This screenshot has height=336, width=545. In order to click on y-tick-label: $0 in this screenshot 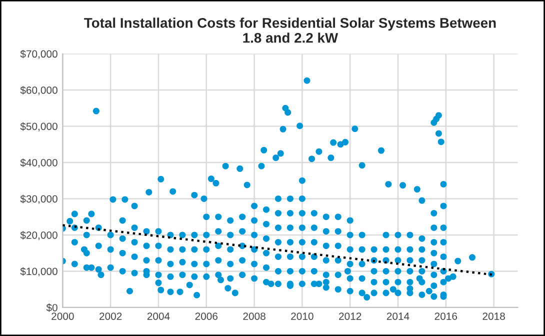, I will do `click(52, 308)`.